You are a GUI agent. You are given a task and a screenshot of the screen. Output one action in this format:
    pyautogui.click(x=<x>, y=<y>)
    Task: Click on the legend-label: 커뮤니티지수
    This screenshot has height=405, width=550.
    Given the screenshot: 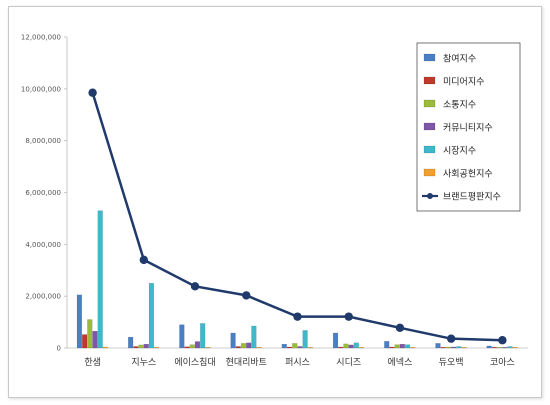 What is the action you would take?
    pyautogui.click(x=468, y=128)
    